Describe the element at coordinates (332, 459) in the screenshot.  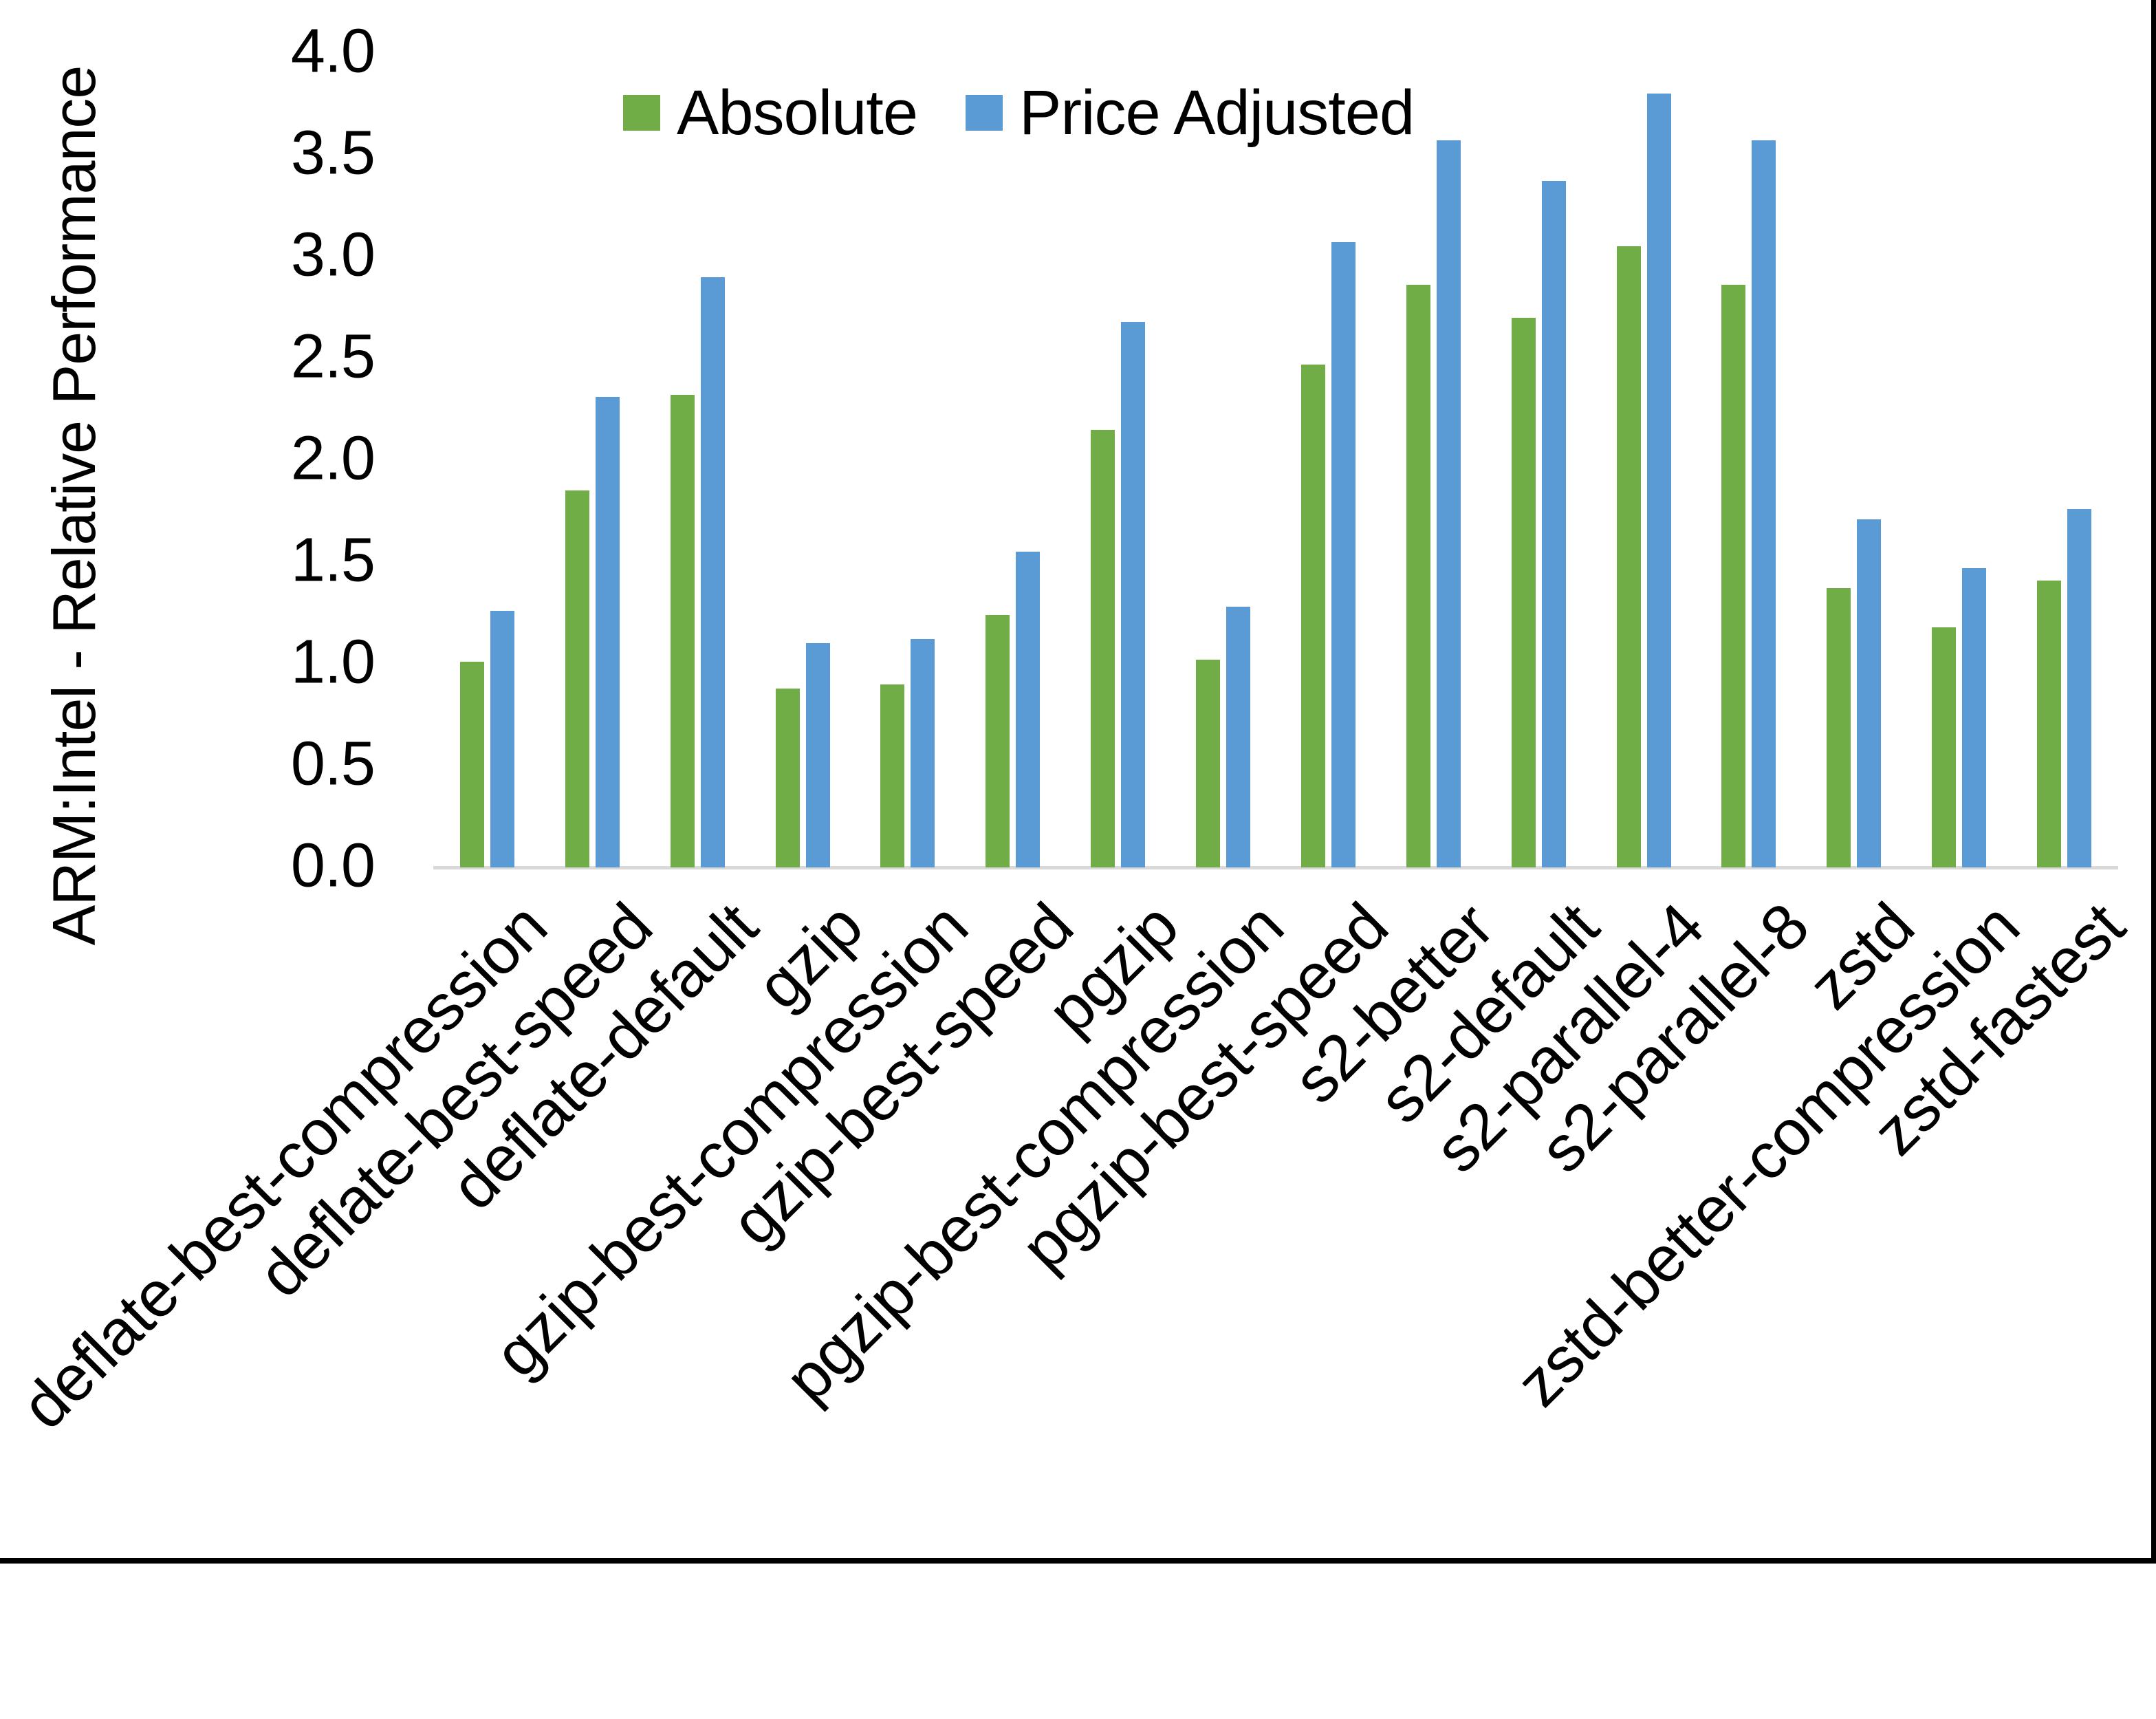
I see `y-tick-label-2.0: 2.0` at that location.